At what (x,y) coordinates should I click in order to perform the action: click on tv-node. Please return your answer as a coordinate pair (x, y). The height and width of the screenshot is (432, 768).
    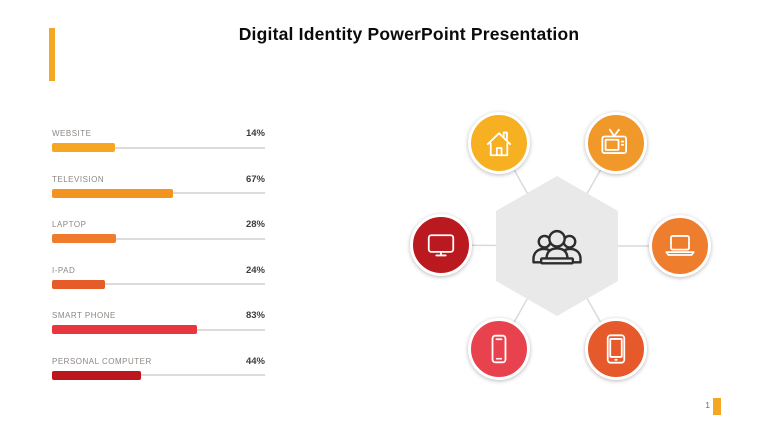
    Looking at the image, I should click on (616, 143).